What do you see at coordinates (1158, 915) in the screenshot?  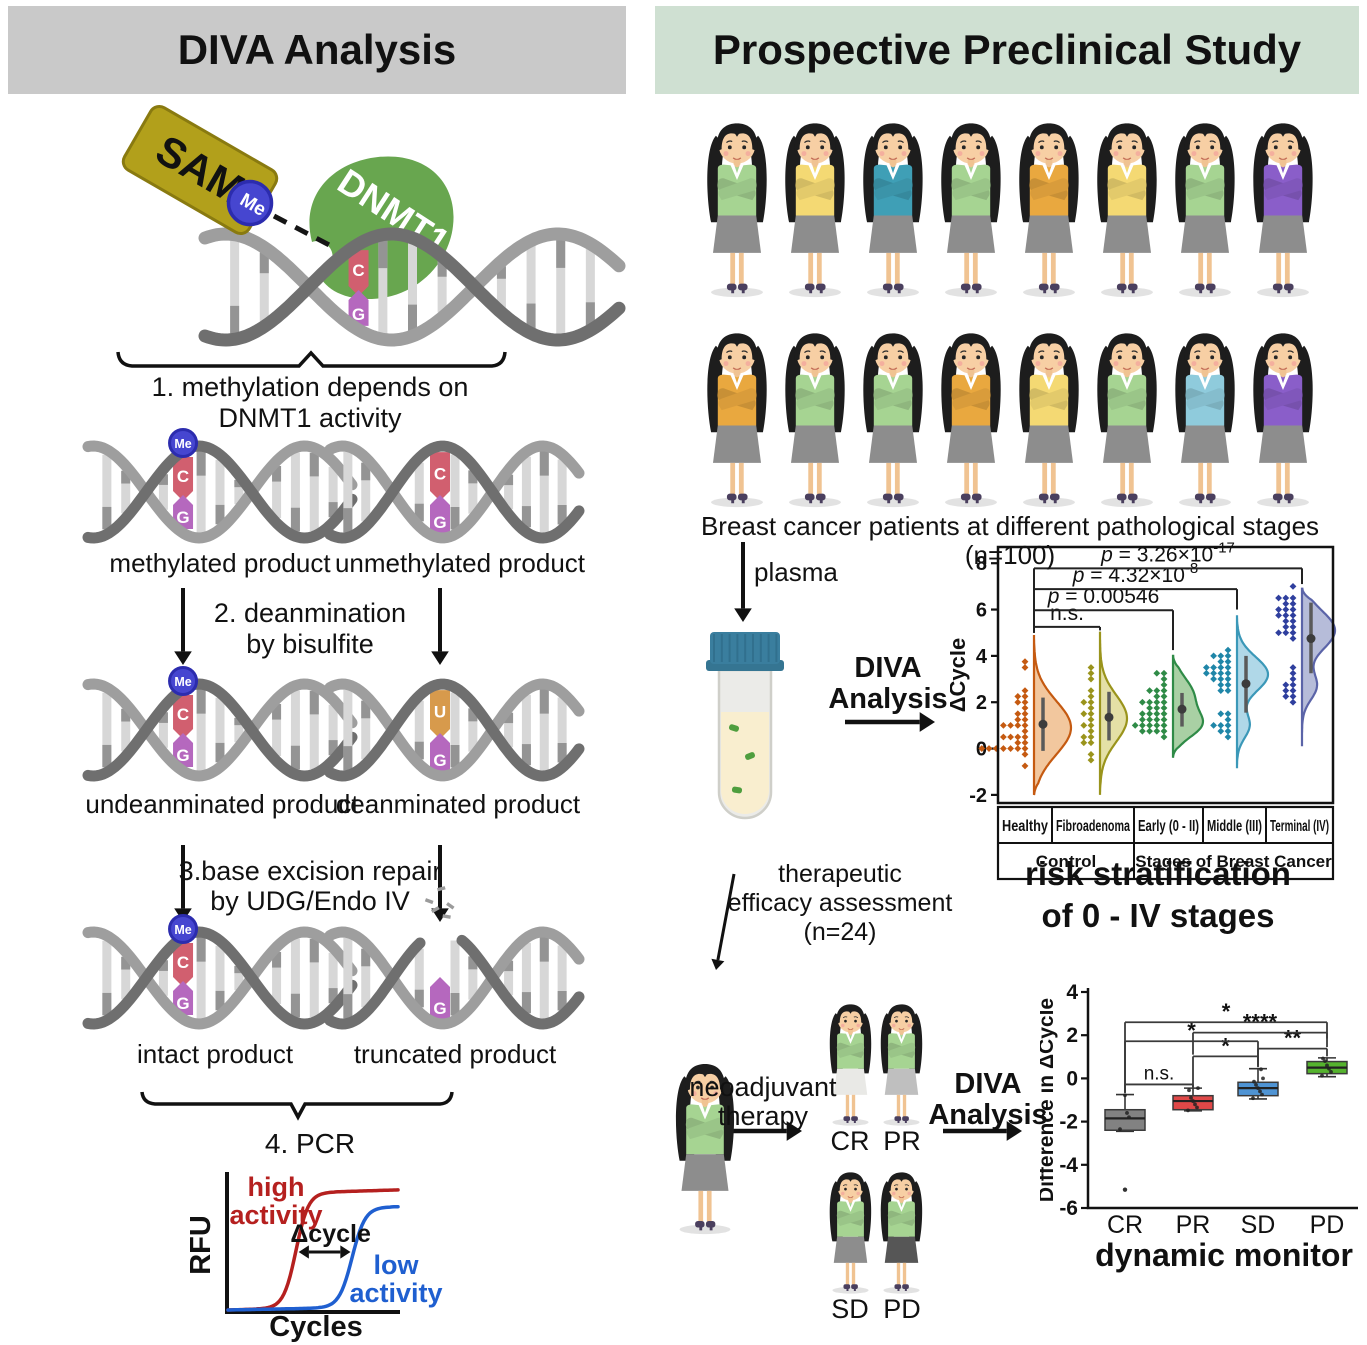 I see `risk-stratification-title-line2: of 0 - IV stages` at bounding box center [1158, 915].